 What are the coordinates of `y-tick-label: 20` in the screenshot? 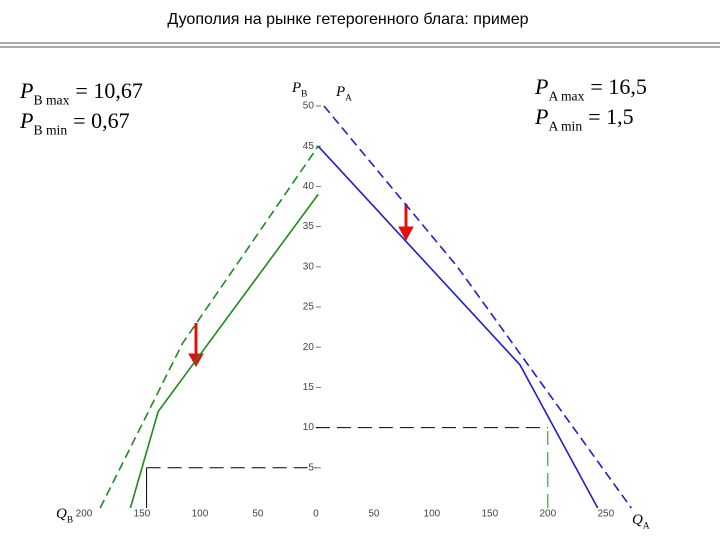 It's located at (309, 347).